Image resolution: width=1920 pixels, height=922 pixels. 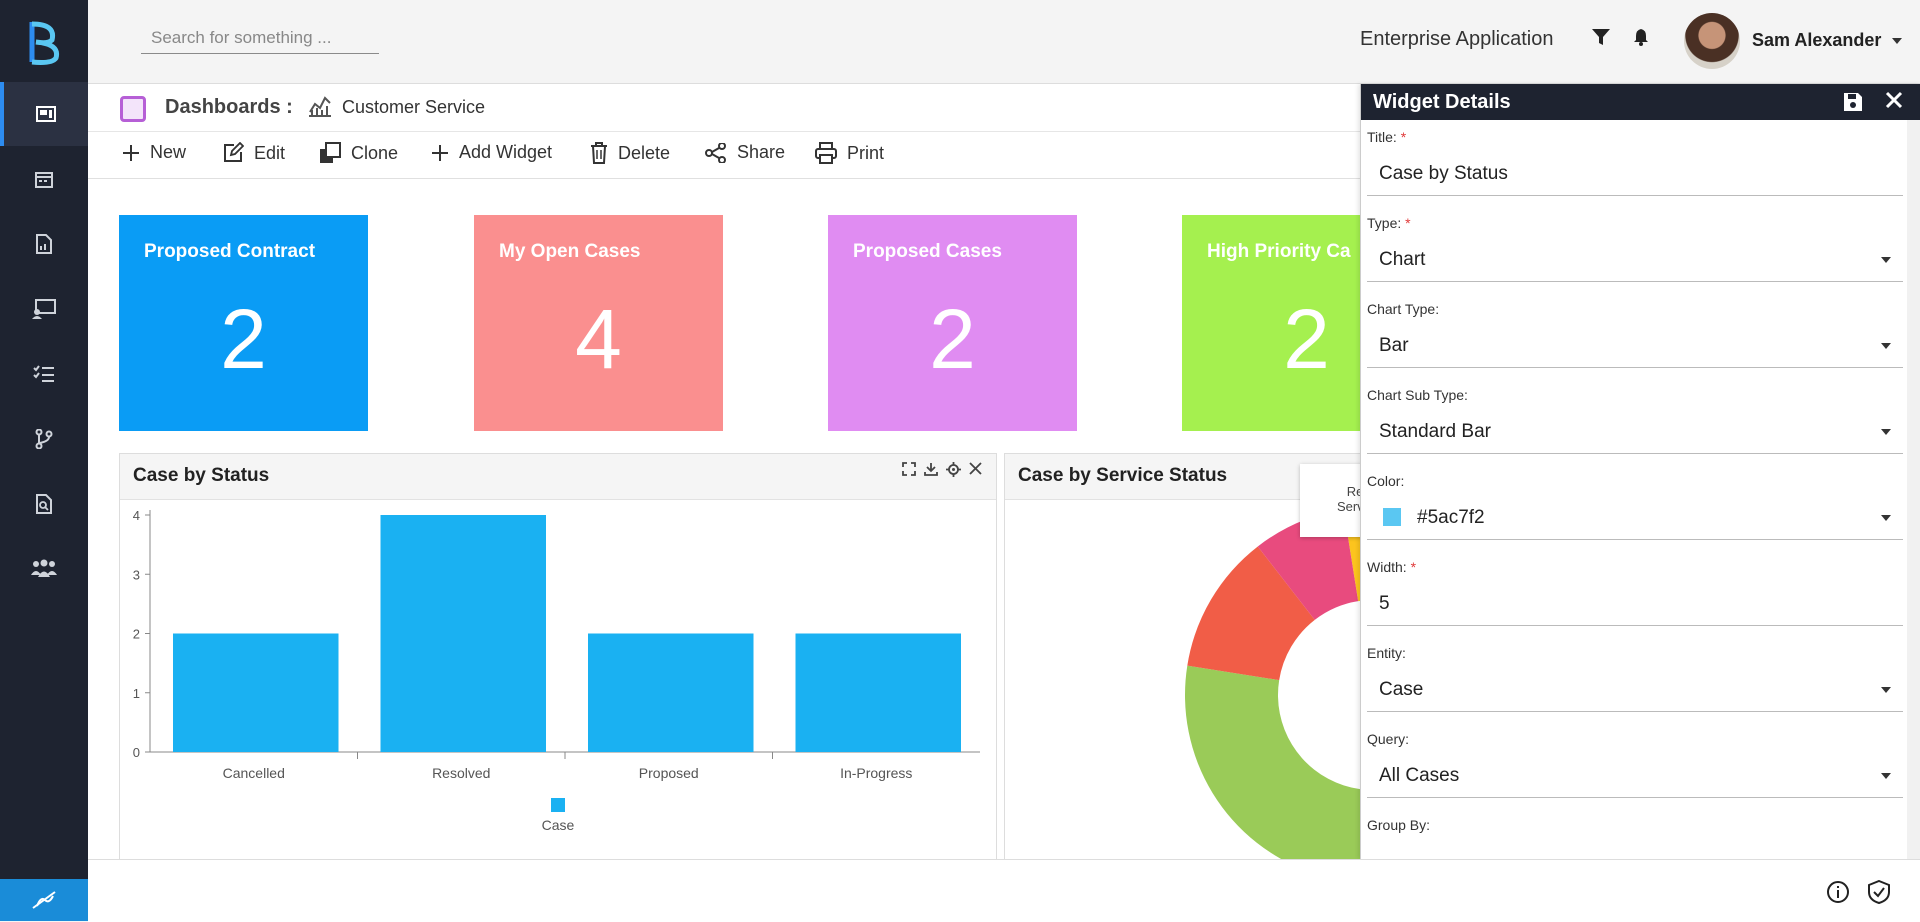 I want to click on share-button: Share, so click(x=745, y=152).